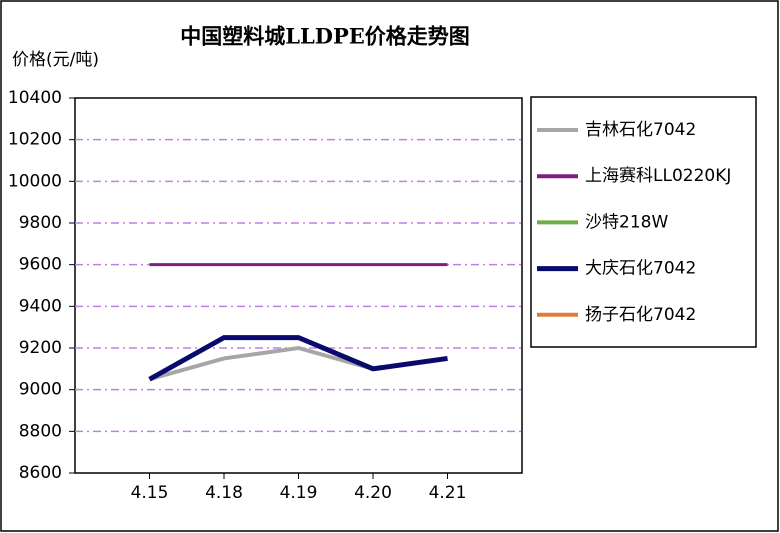  What do you see at coordinates (373, 493) in the screenshot?
I see `x-tick-label: 4.20` at bounding box center [373, 493].